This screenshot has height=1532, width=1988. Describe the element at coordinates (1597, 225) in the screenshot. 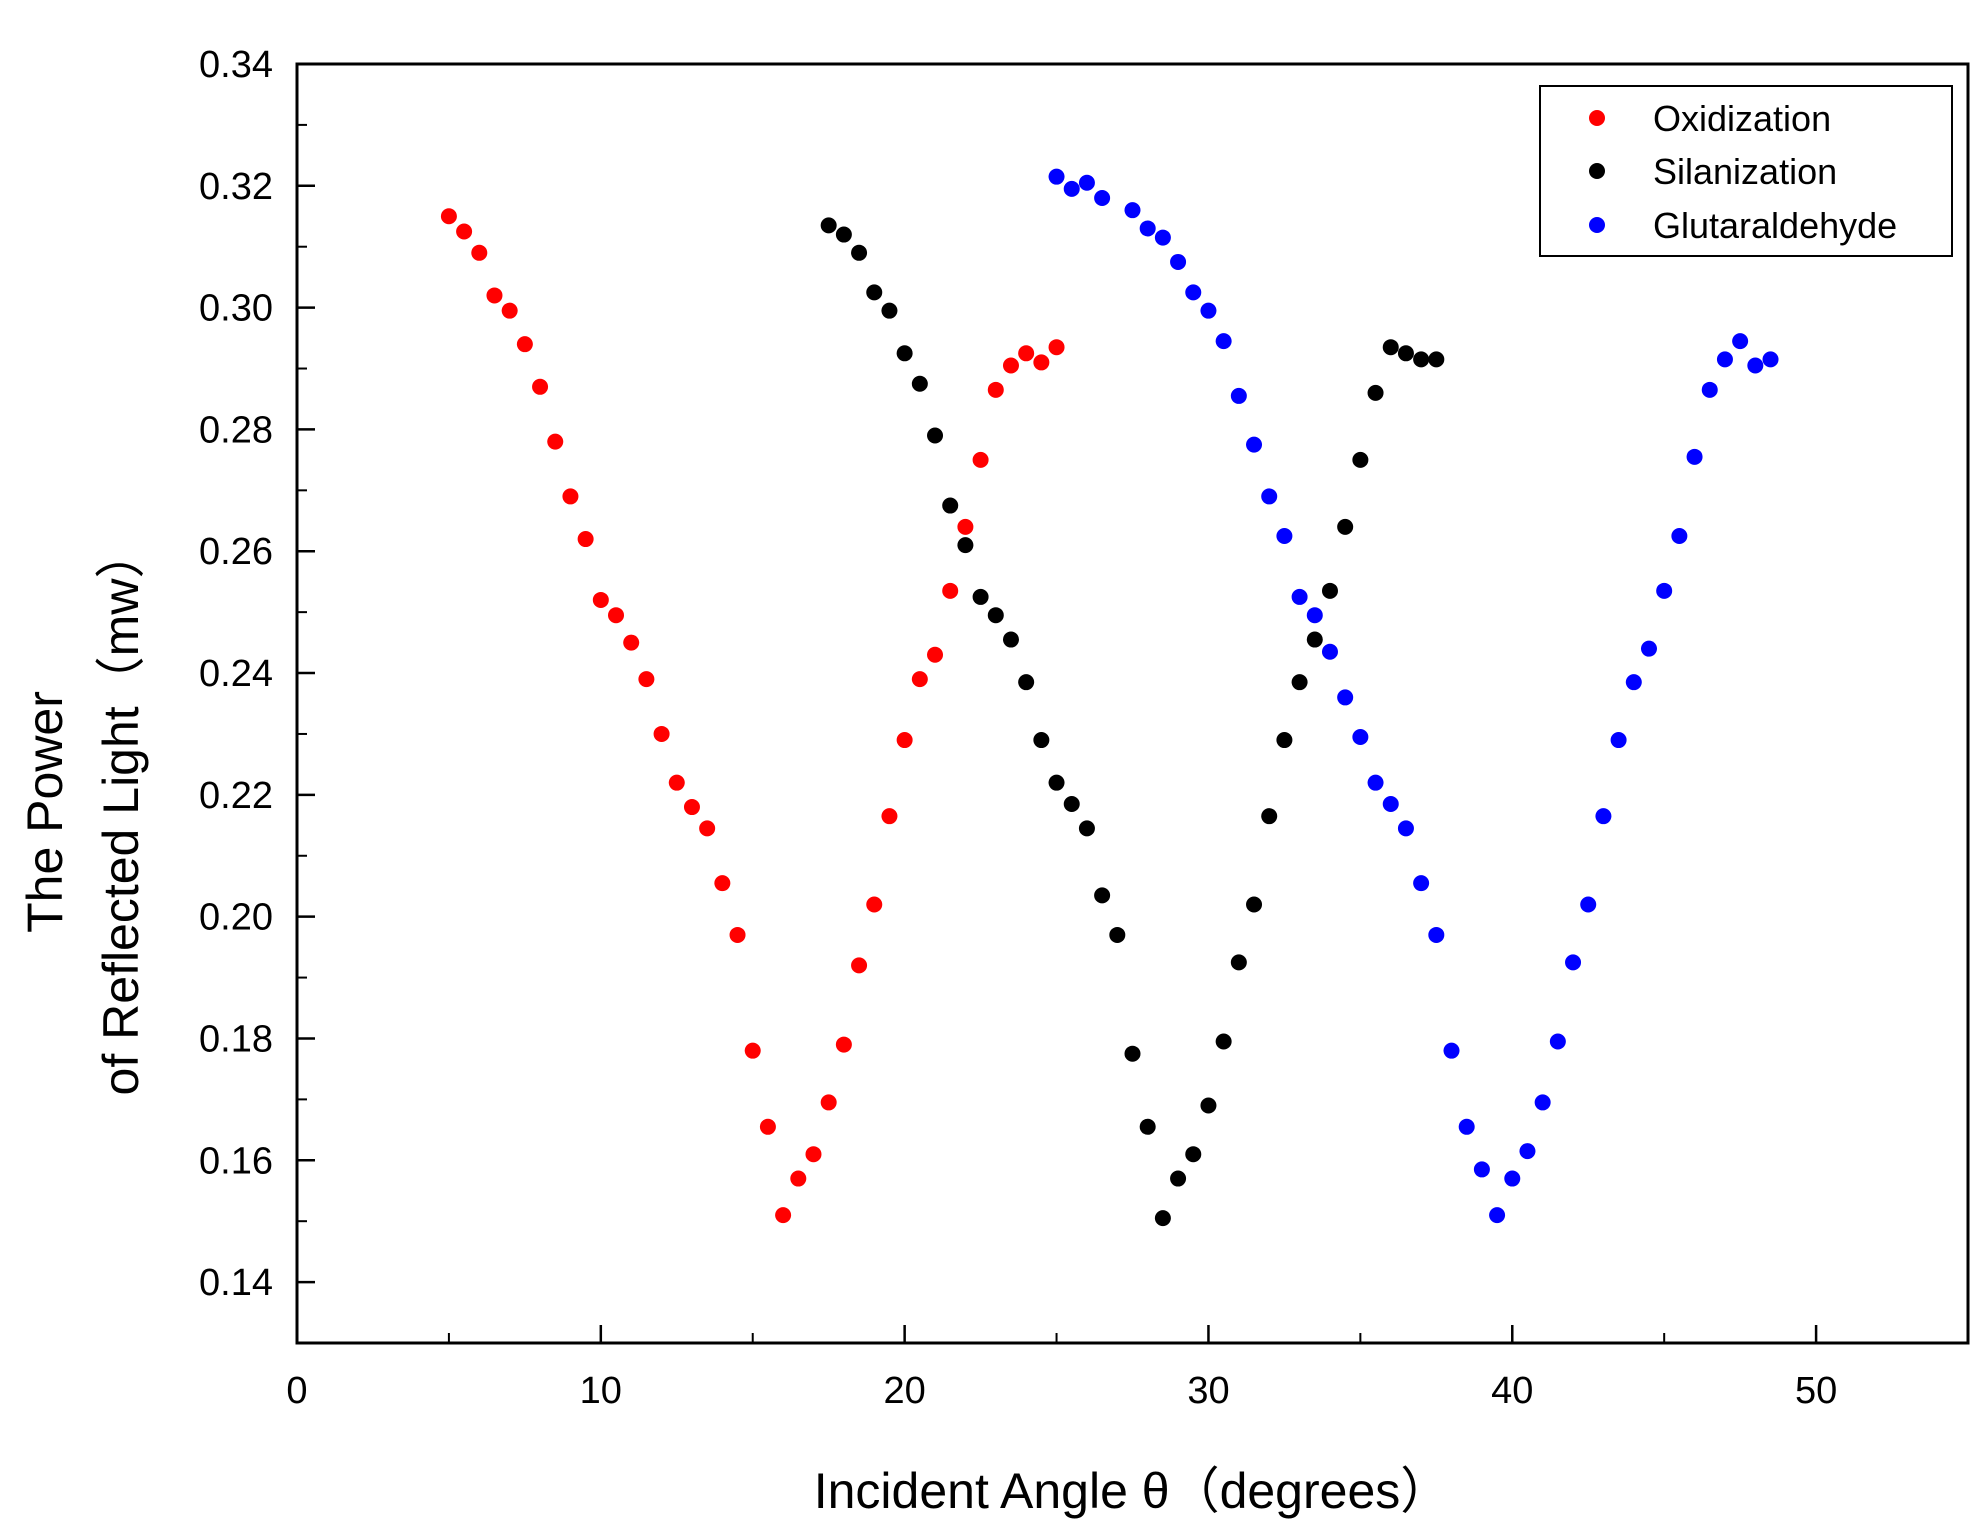

I see `legend-marker-glutaraldehyde` at that location.